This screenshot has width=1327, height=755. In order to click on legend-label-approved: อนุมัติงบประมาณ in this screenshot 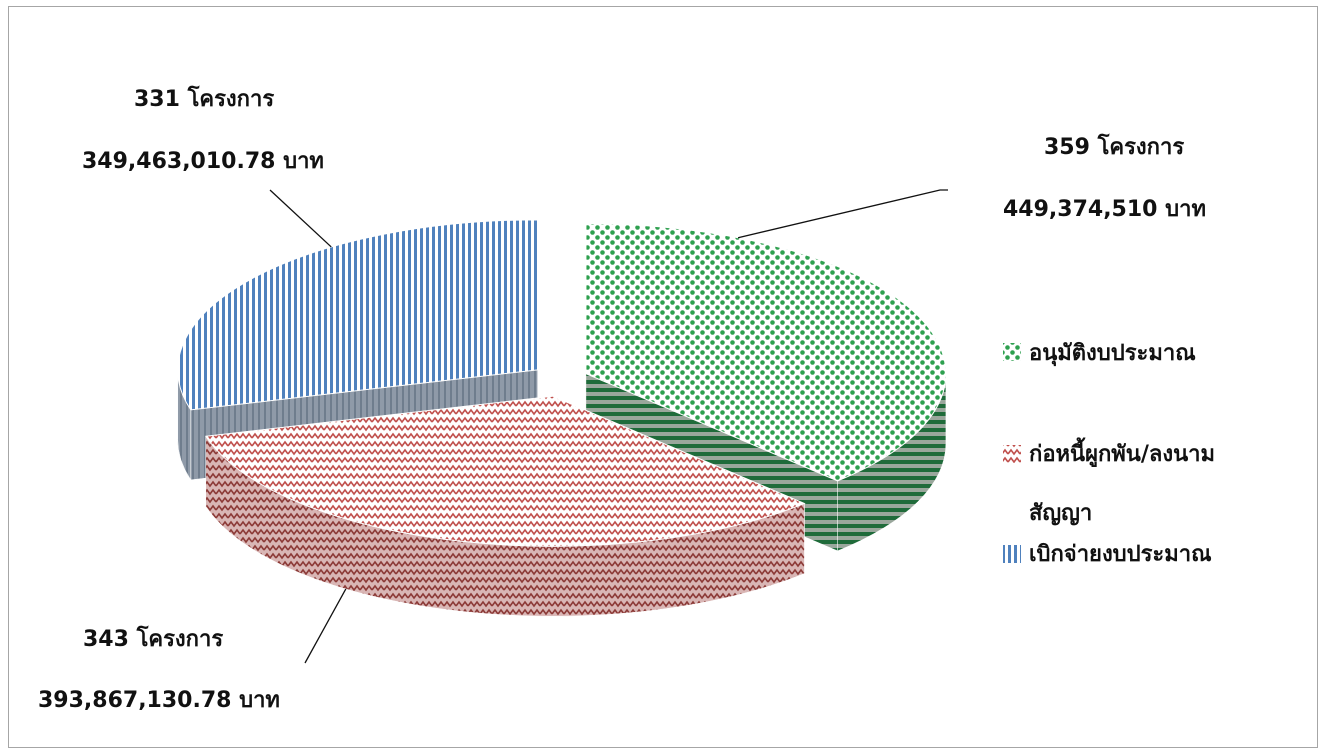, I will do `click(1112, 354)`.